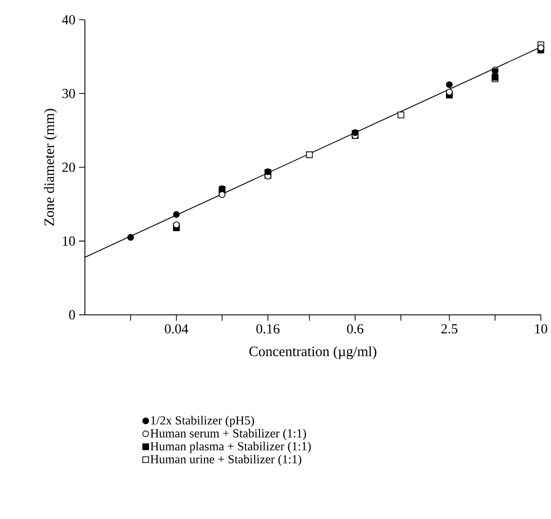  I want to click on x-tick-label: 0.04, so click(176, 329).